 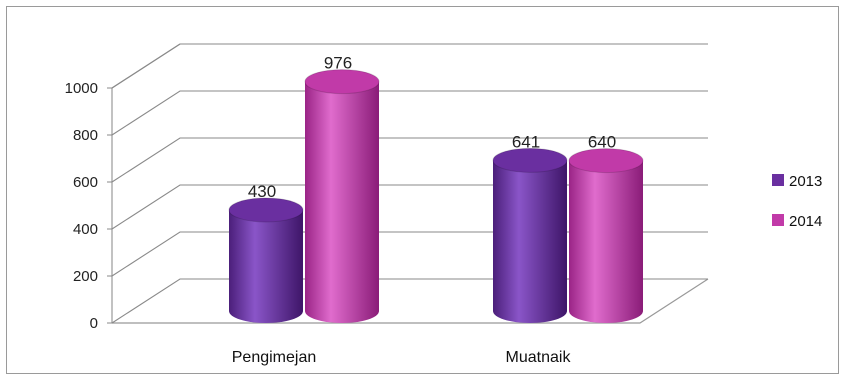 I want to click on bar-2013-Muatnaik, so click(x=530, y=235).